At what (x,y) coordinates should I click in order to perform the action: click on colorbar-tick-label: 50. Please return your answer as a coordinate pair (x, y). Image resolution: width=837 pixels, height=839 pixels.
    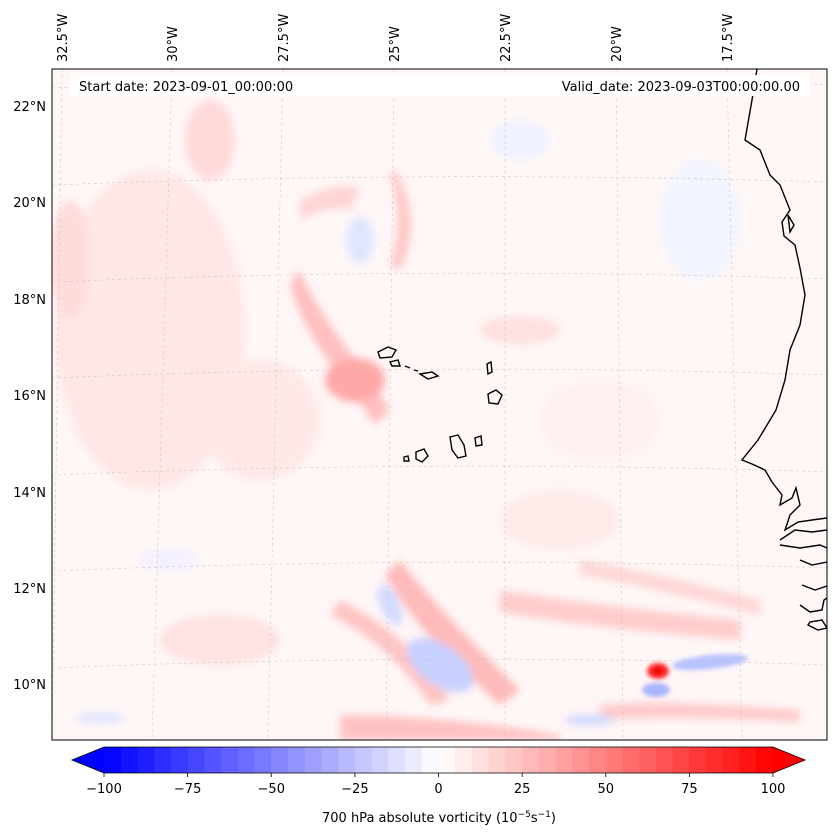
    Looking at the image, I should click on (605, 789).